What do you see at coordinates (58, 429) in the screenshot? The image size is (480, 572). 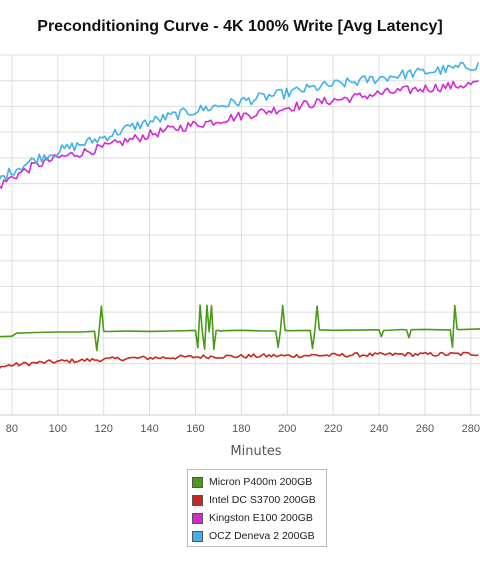 I see `x-tick-label: 100` at bounding box center [58, 429].